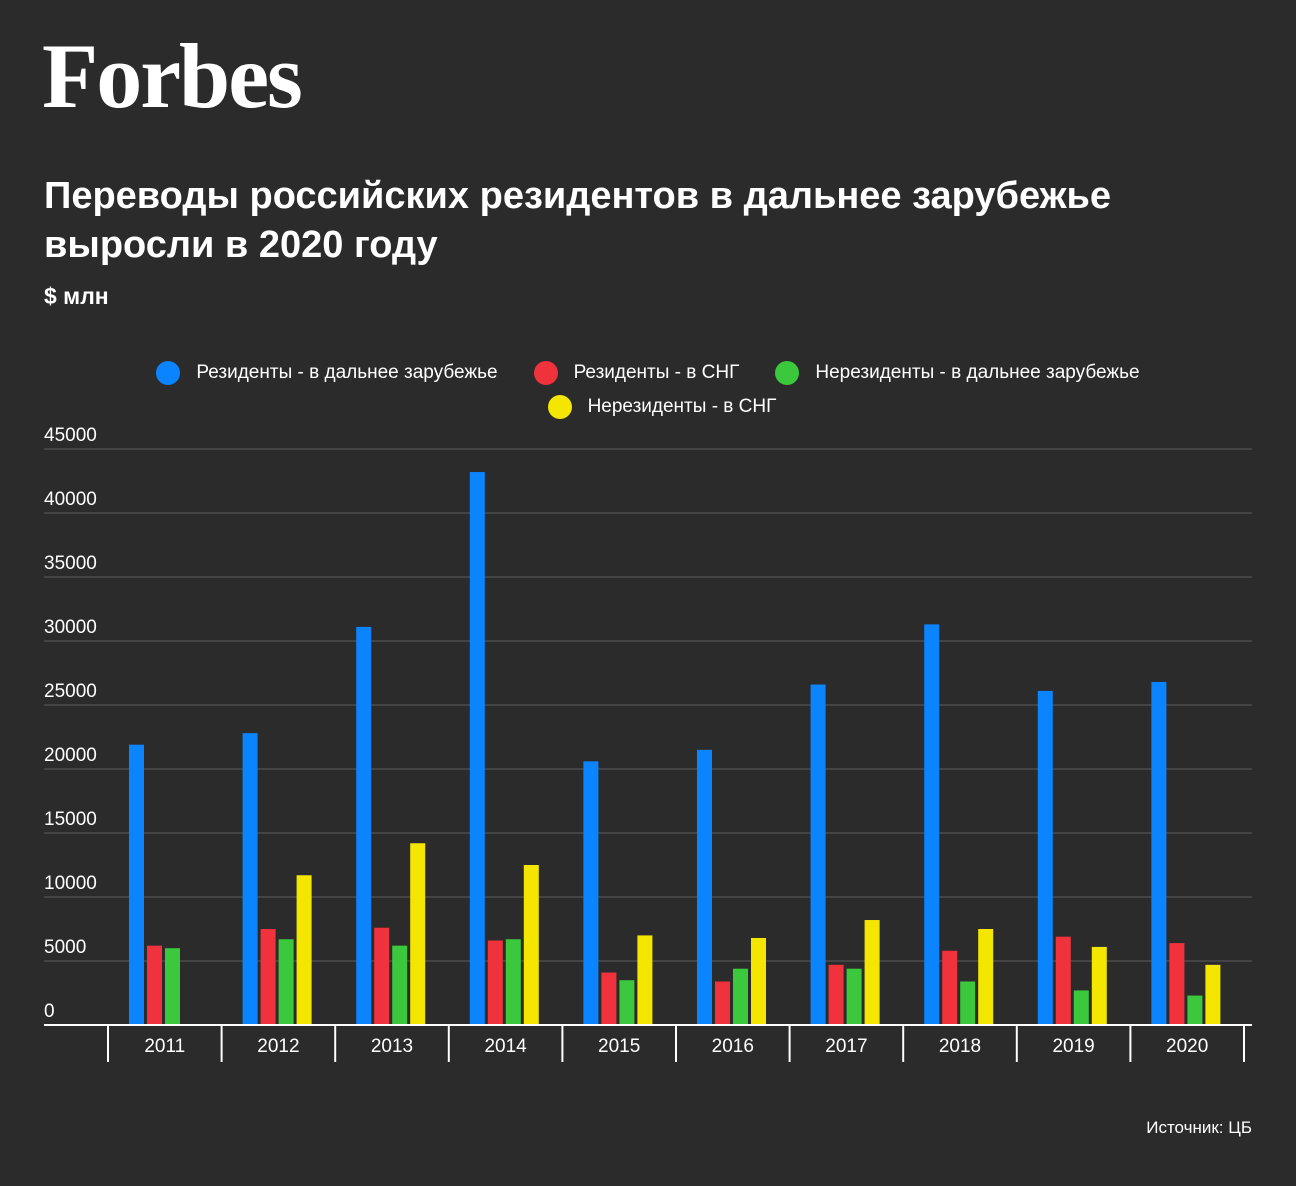 This screenshot has width=1296, height=1186. I want to click on legend-label: Нерезиденты - в СНГ, so click(682, 406).